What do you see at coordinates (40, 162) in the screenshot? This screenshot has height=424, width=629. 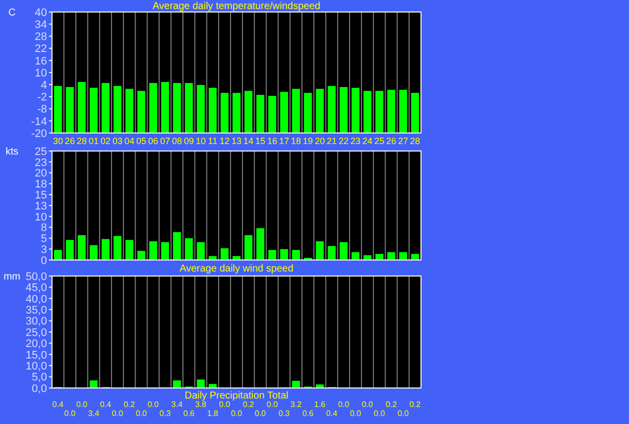 I see `y-tick-label: 23` at bounding box center [40, 162].